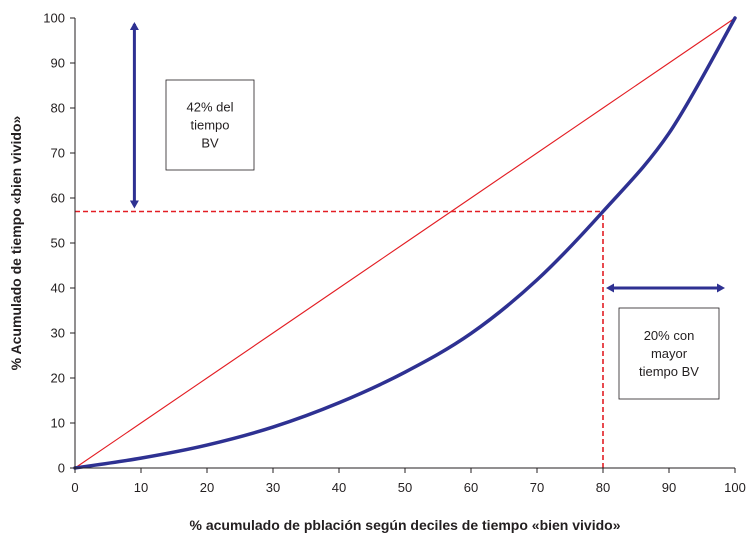 The width and height of the screenshot is (749, 536). I want to click on x-tick-label: 70, so click(537, 487).